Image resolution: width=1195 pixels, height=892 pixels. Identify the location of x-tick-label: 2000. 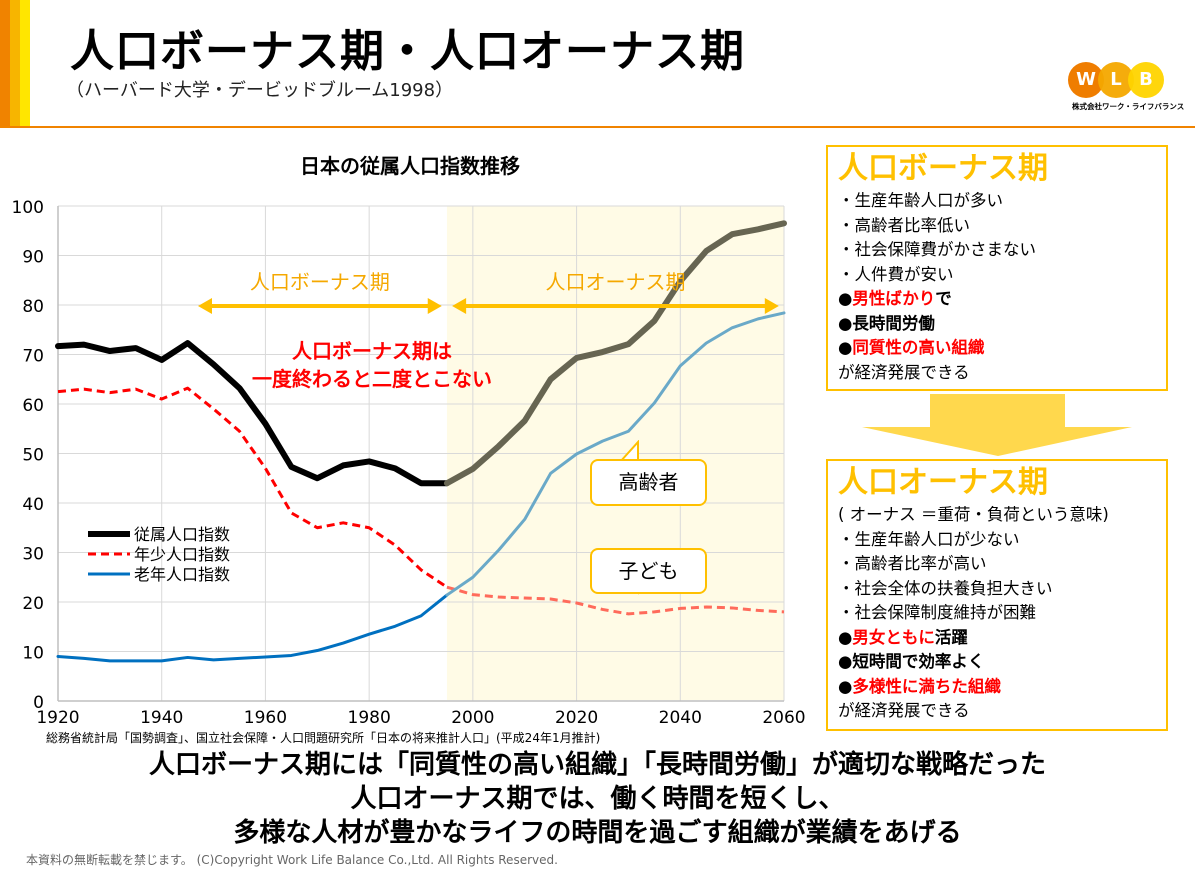
(472, 718).